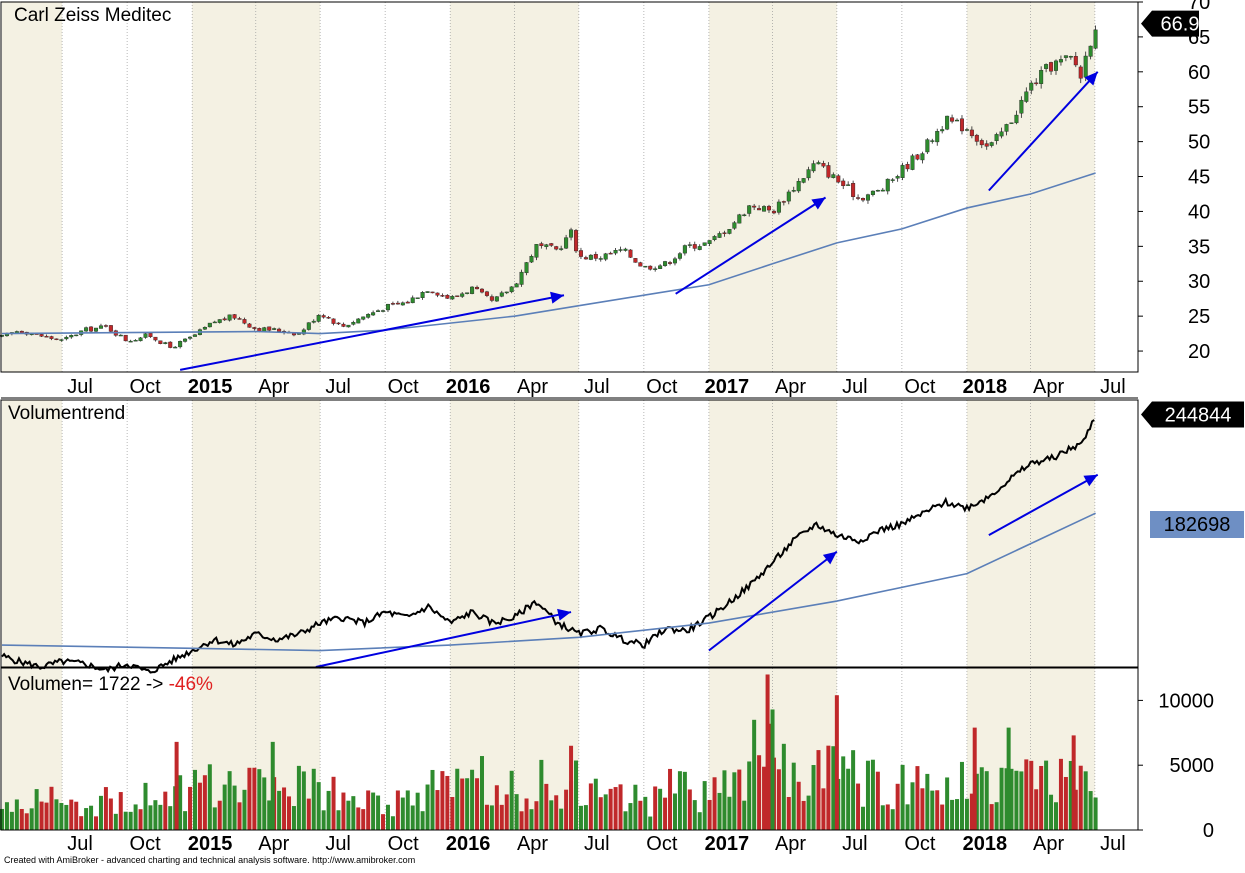 The image size is (1245, 873). Describe the element at coordinates (1113, 387) in the screenshot. I see `xaxis-top-label-16: Jul` at that location.